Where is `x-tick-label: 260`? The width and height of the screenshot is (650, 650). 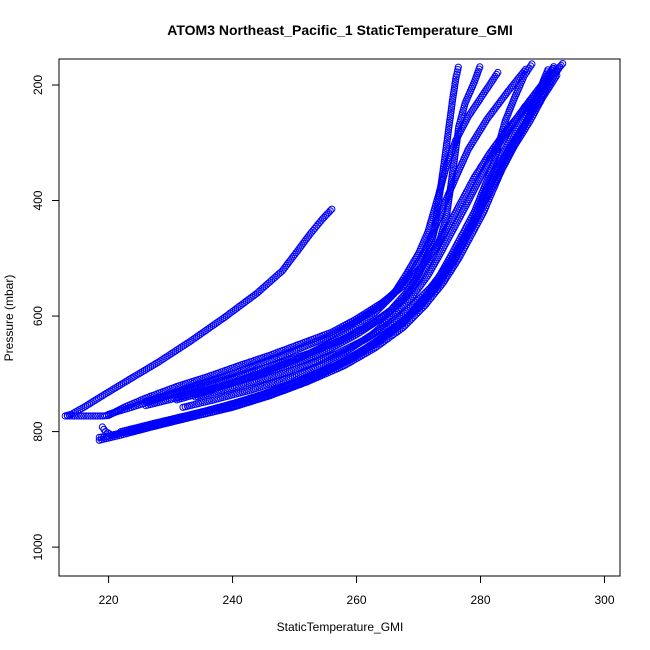
x-tick-label: 260 is located at coordinates (357, 600).